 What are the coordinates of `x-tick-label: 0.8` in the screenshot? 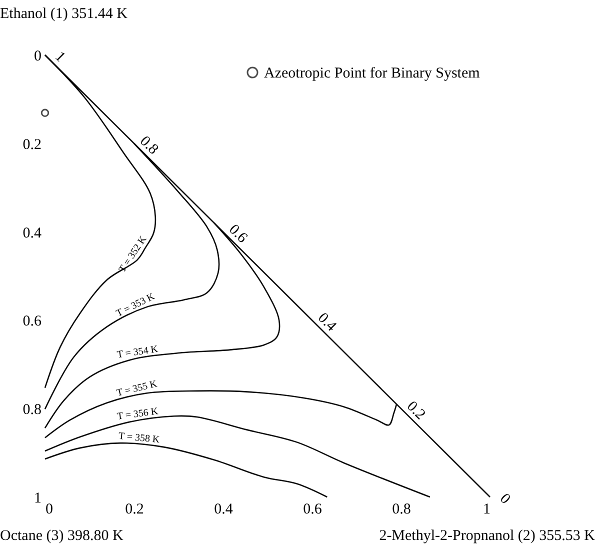 It's located at (401, 510).